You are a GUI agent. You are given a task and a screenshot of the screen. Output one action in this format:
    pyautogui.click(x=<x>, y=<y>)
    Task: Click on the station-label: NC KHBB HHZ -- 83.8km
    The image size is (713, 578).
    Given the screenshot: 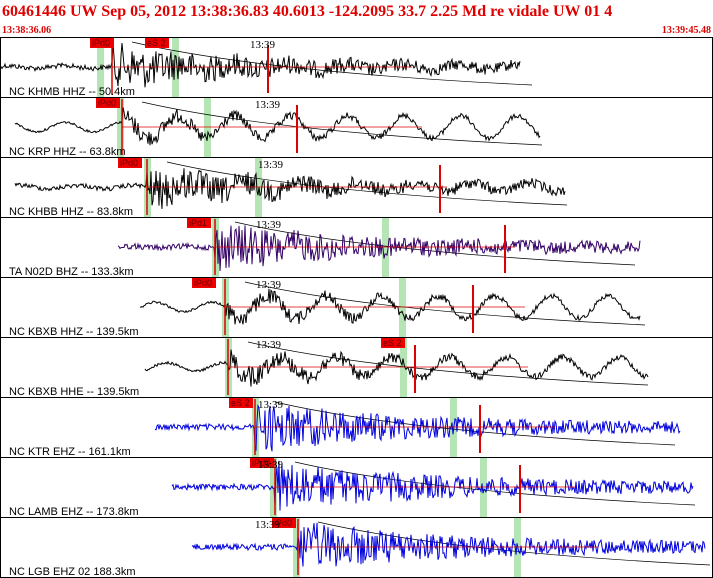 What is the action you would take?
    pyautogui.click(x=71, y=212)
    